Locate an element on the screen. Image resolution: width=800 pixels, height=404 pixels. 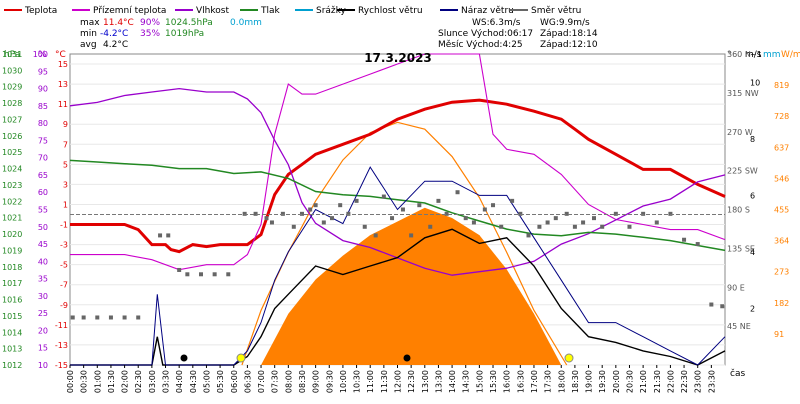
axis-wind-speed: ~1 10 8 6 4 2 is located at coordinates (756, 181).